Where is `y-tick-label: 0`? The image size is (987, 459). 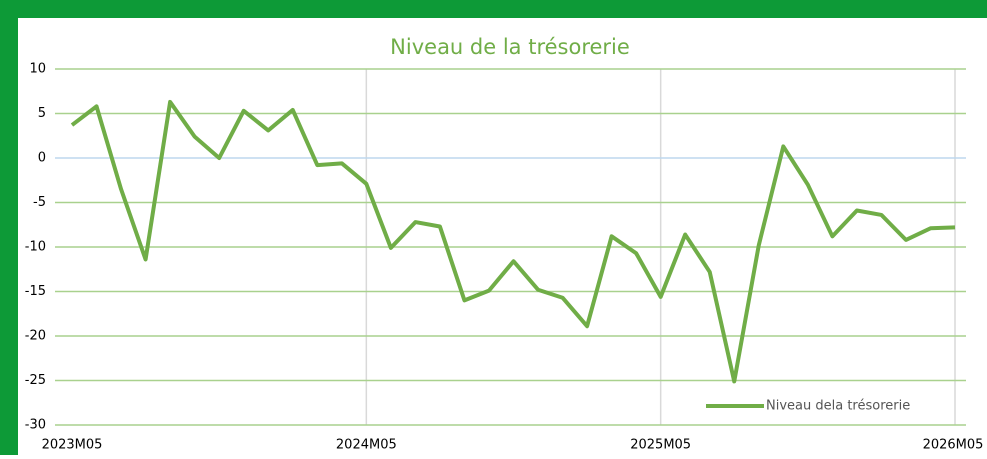
y-tick-label: 0 is located at coordinates (42, 158).